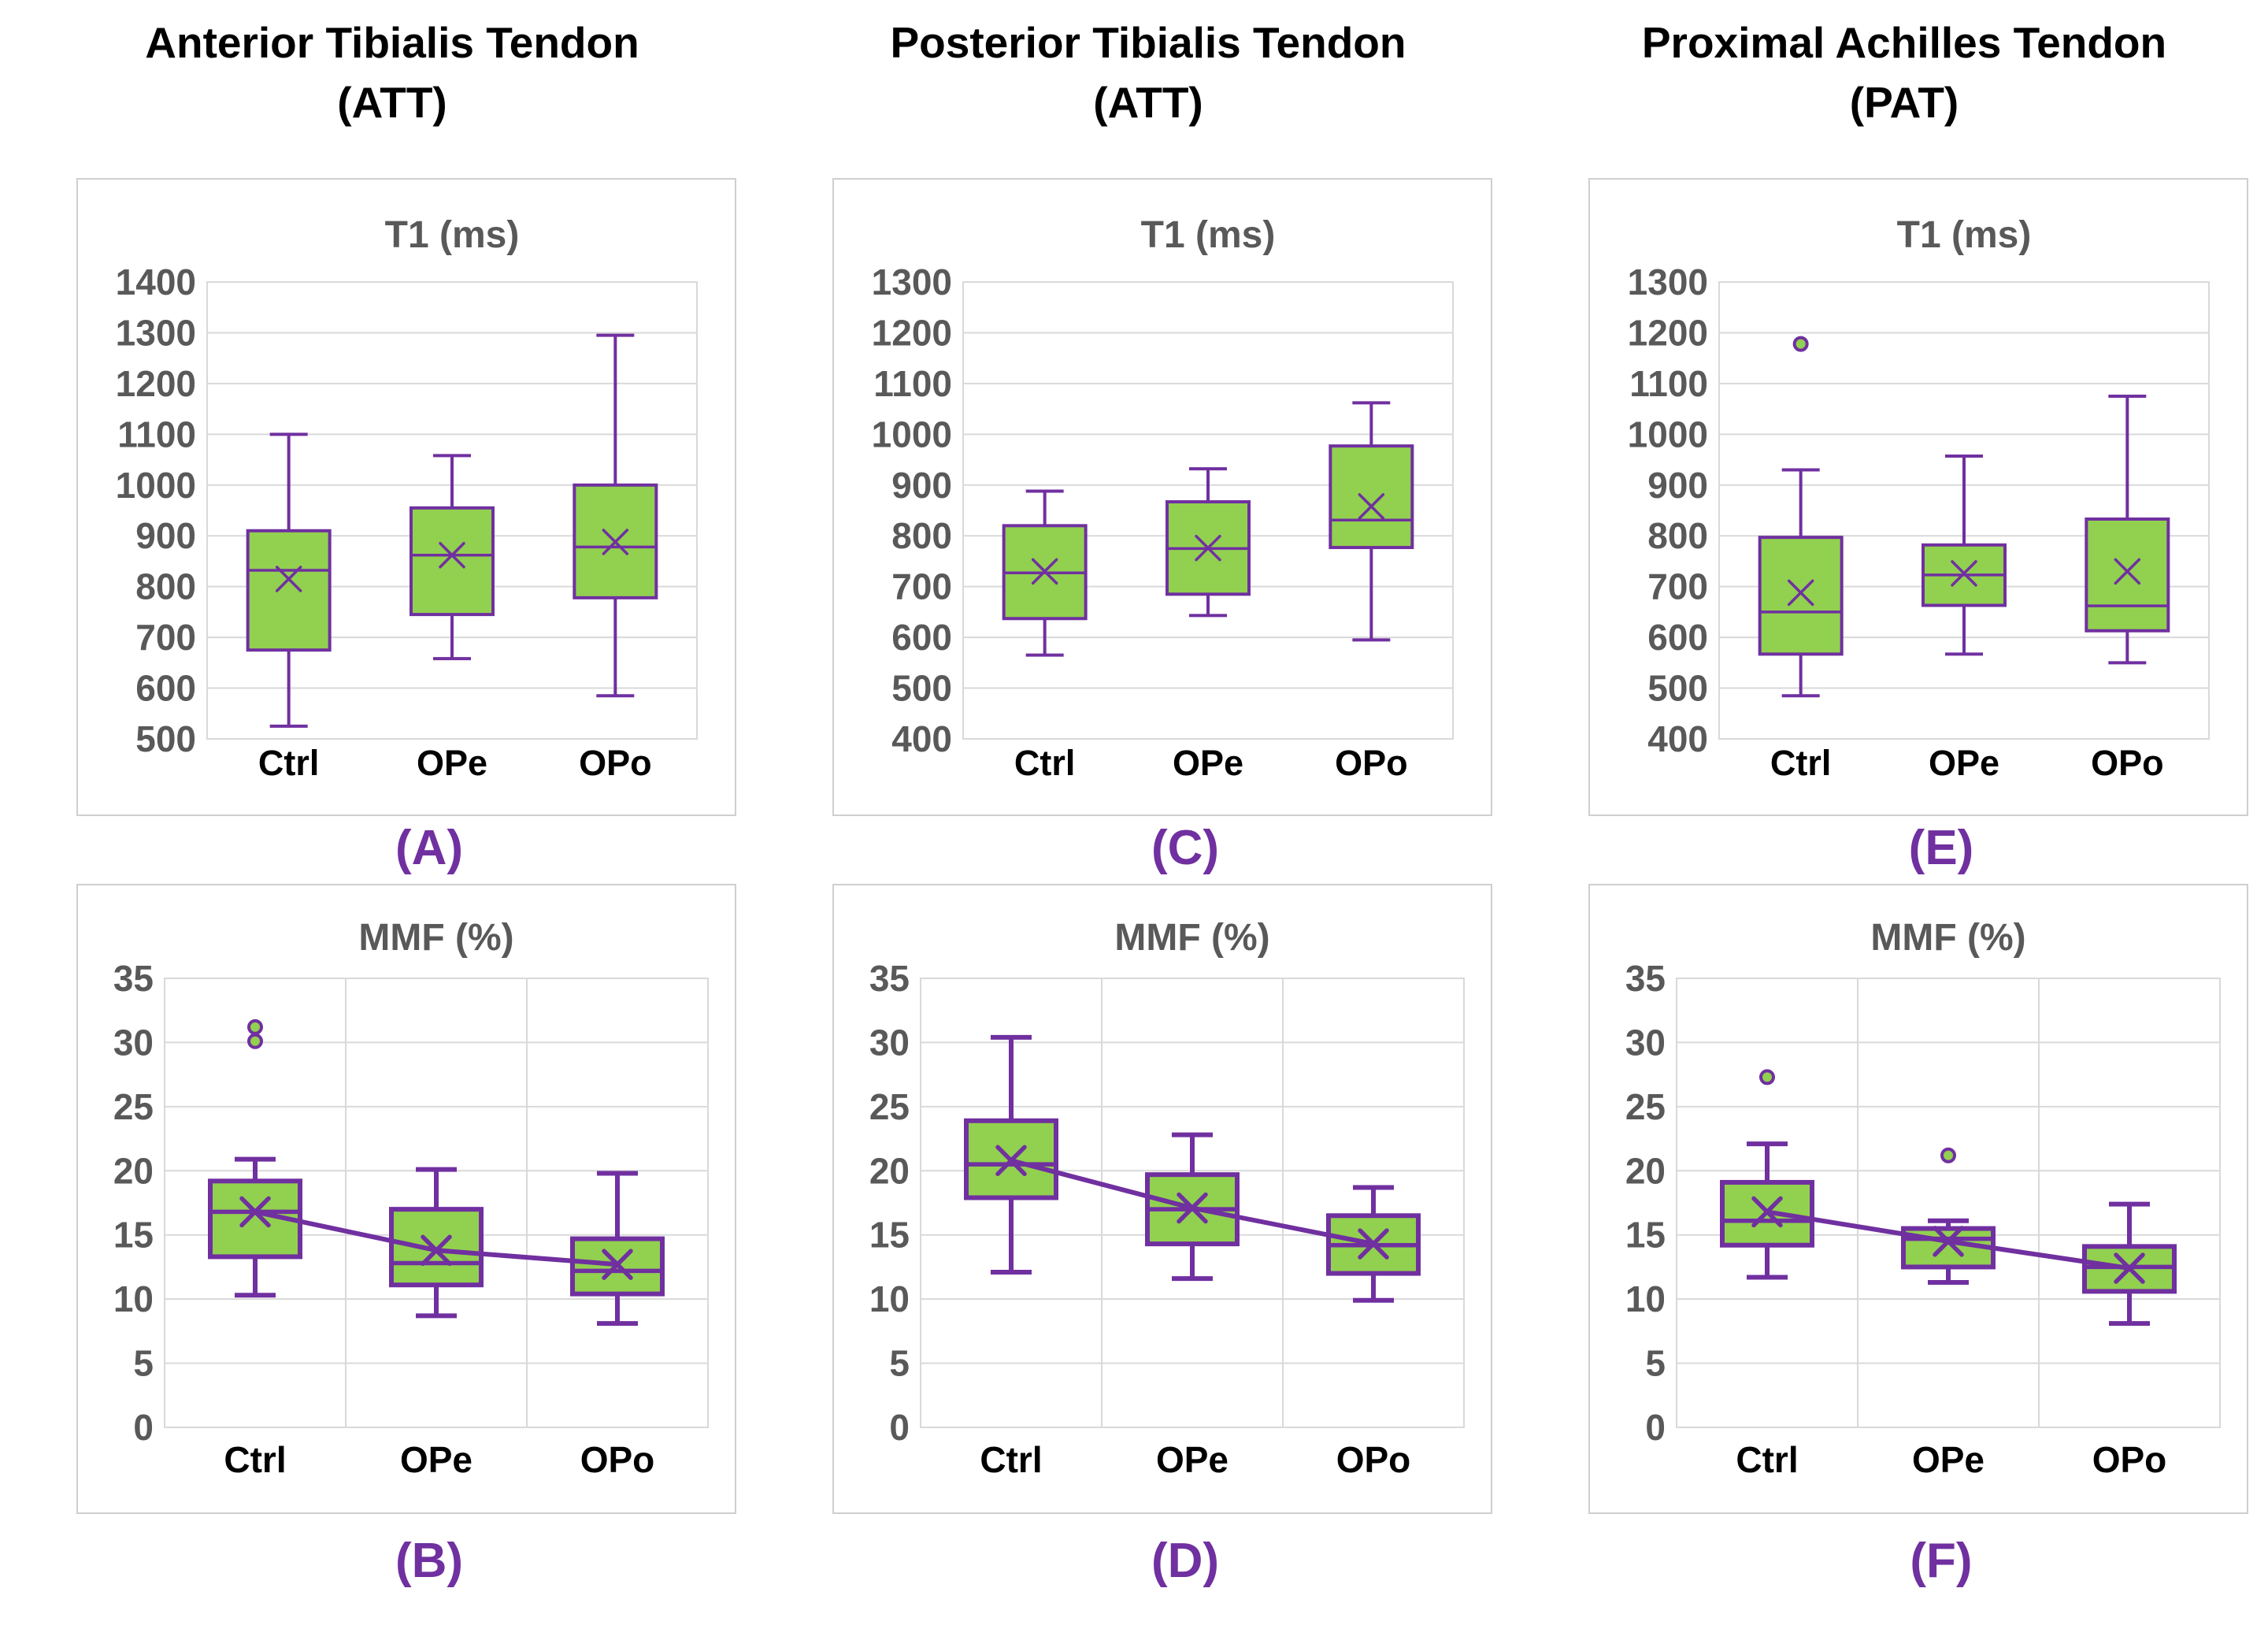 The image size is (2268, 1629). I want to click on y-tick-label: 1100, so click(156, 435).